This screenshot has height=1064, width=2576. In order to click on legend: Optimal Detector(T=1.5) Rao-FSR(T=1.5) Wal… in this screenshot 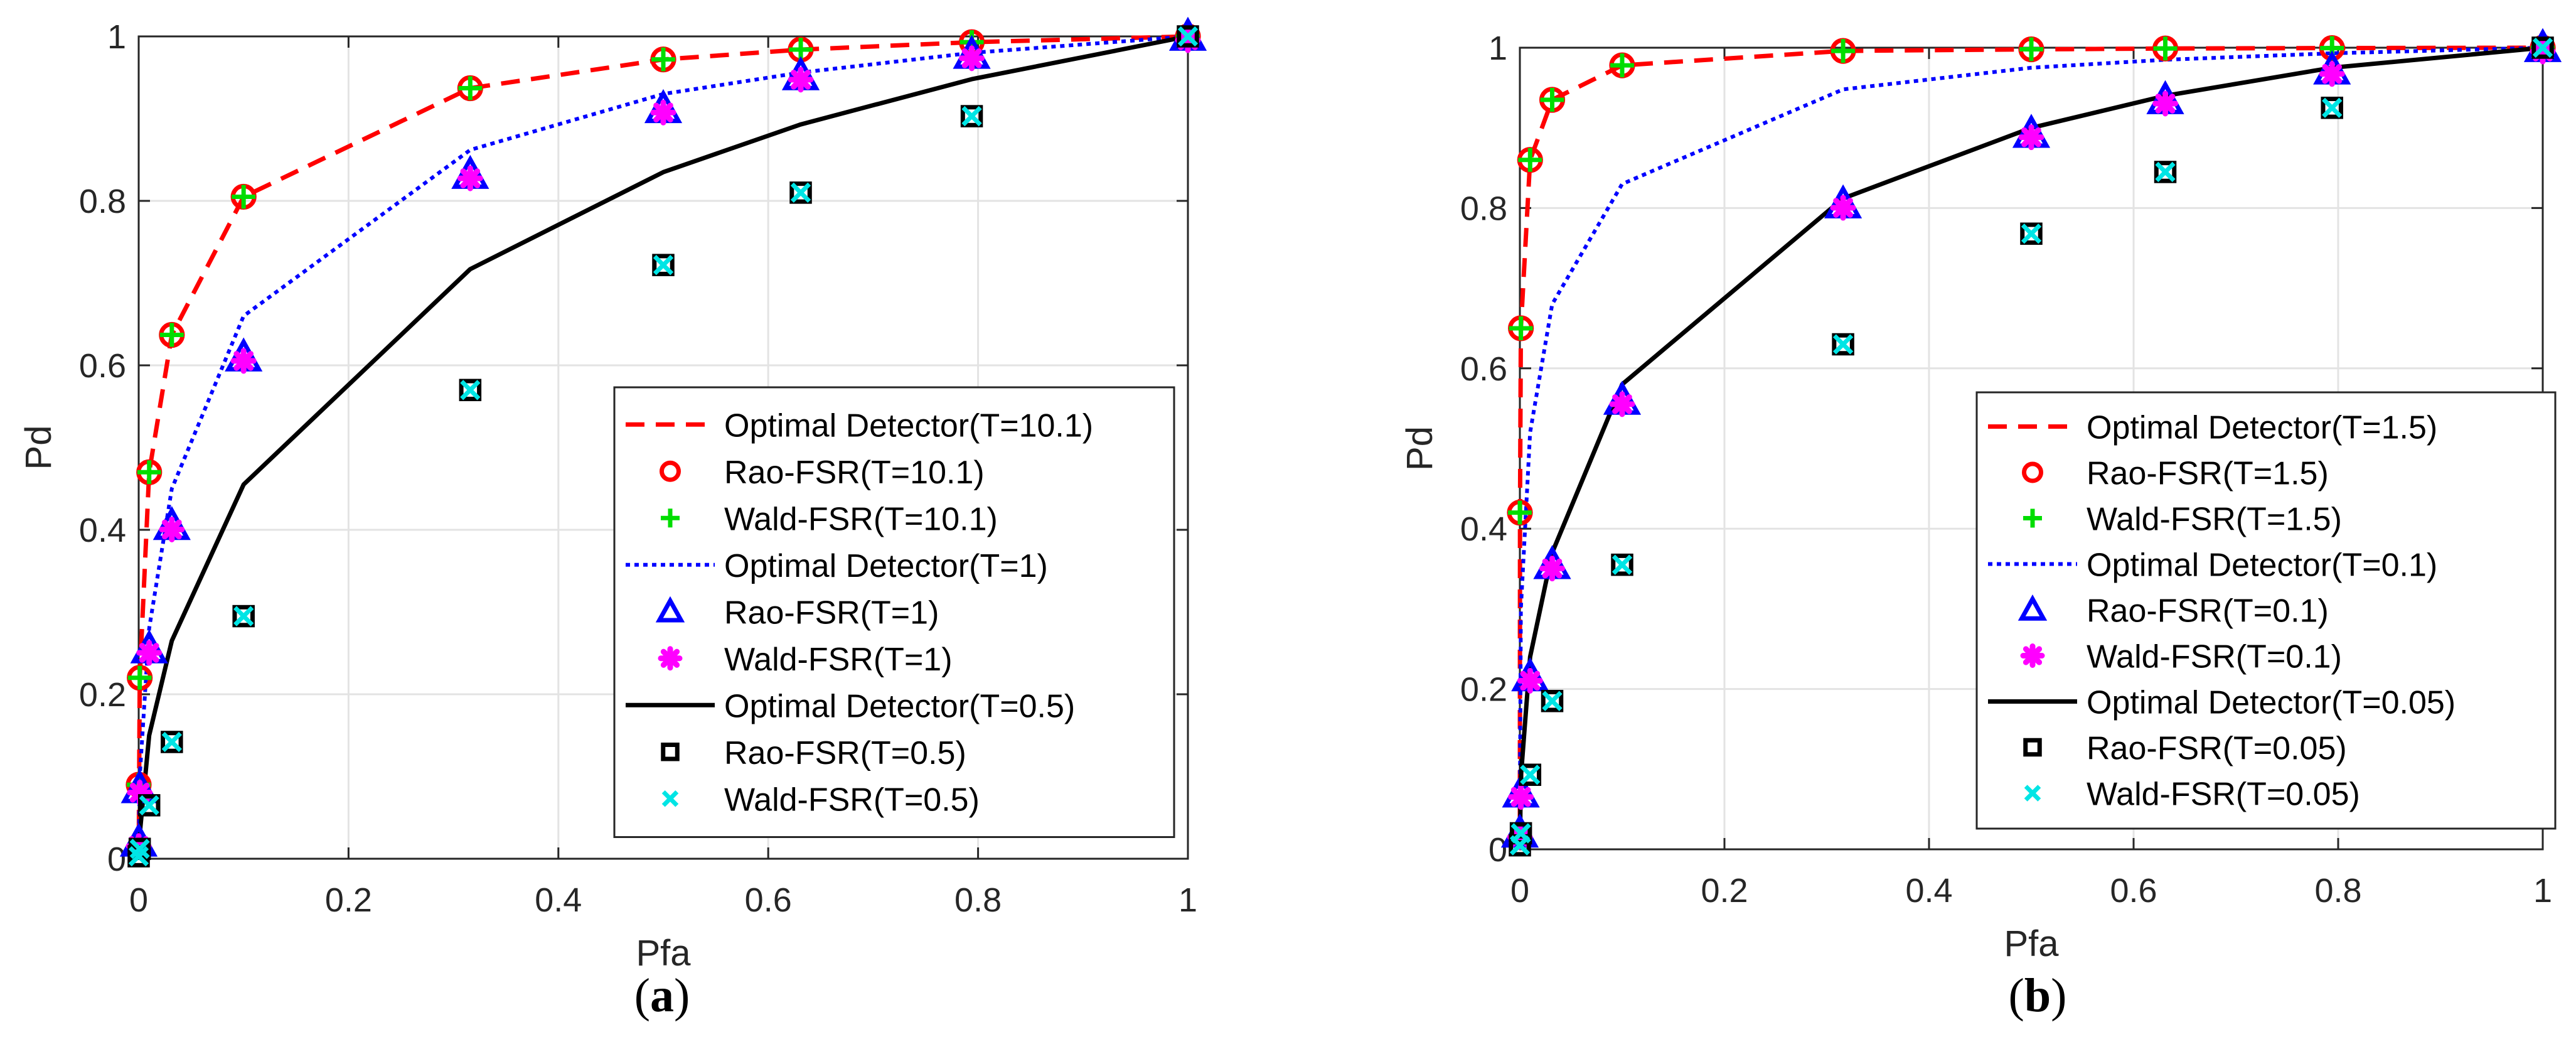, I will do `click(2266, 610)`.